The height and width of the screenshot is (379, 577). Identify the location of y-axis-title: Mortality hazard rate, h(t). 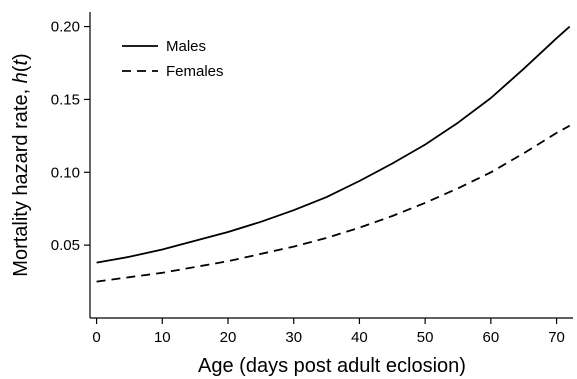
(21, 164).